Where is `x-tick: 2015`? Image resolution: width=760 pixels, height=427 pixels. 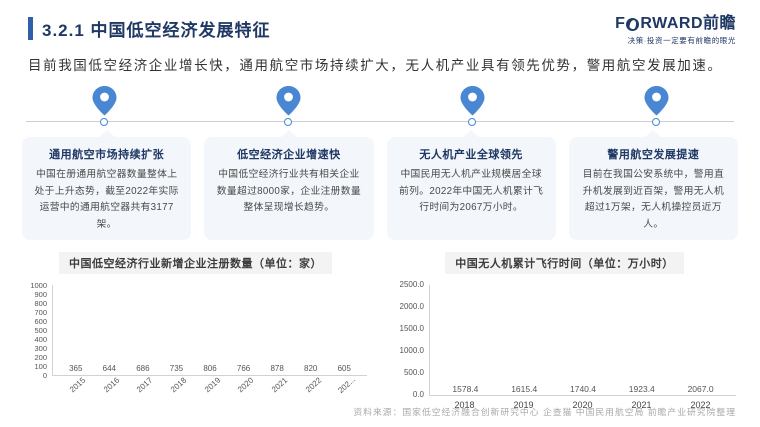
x-tick: 2015 is located at coordinates (75, 389).